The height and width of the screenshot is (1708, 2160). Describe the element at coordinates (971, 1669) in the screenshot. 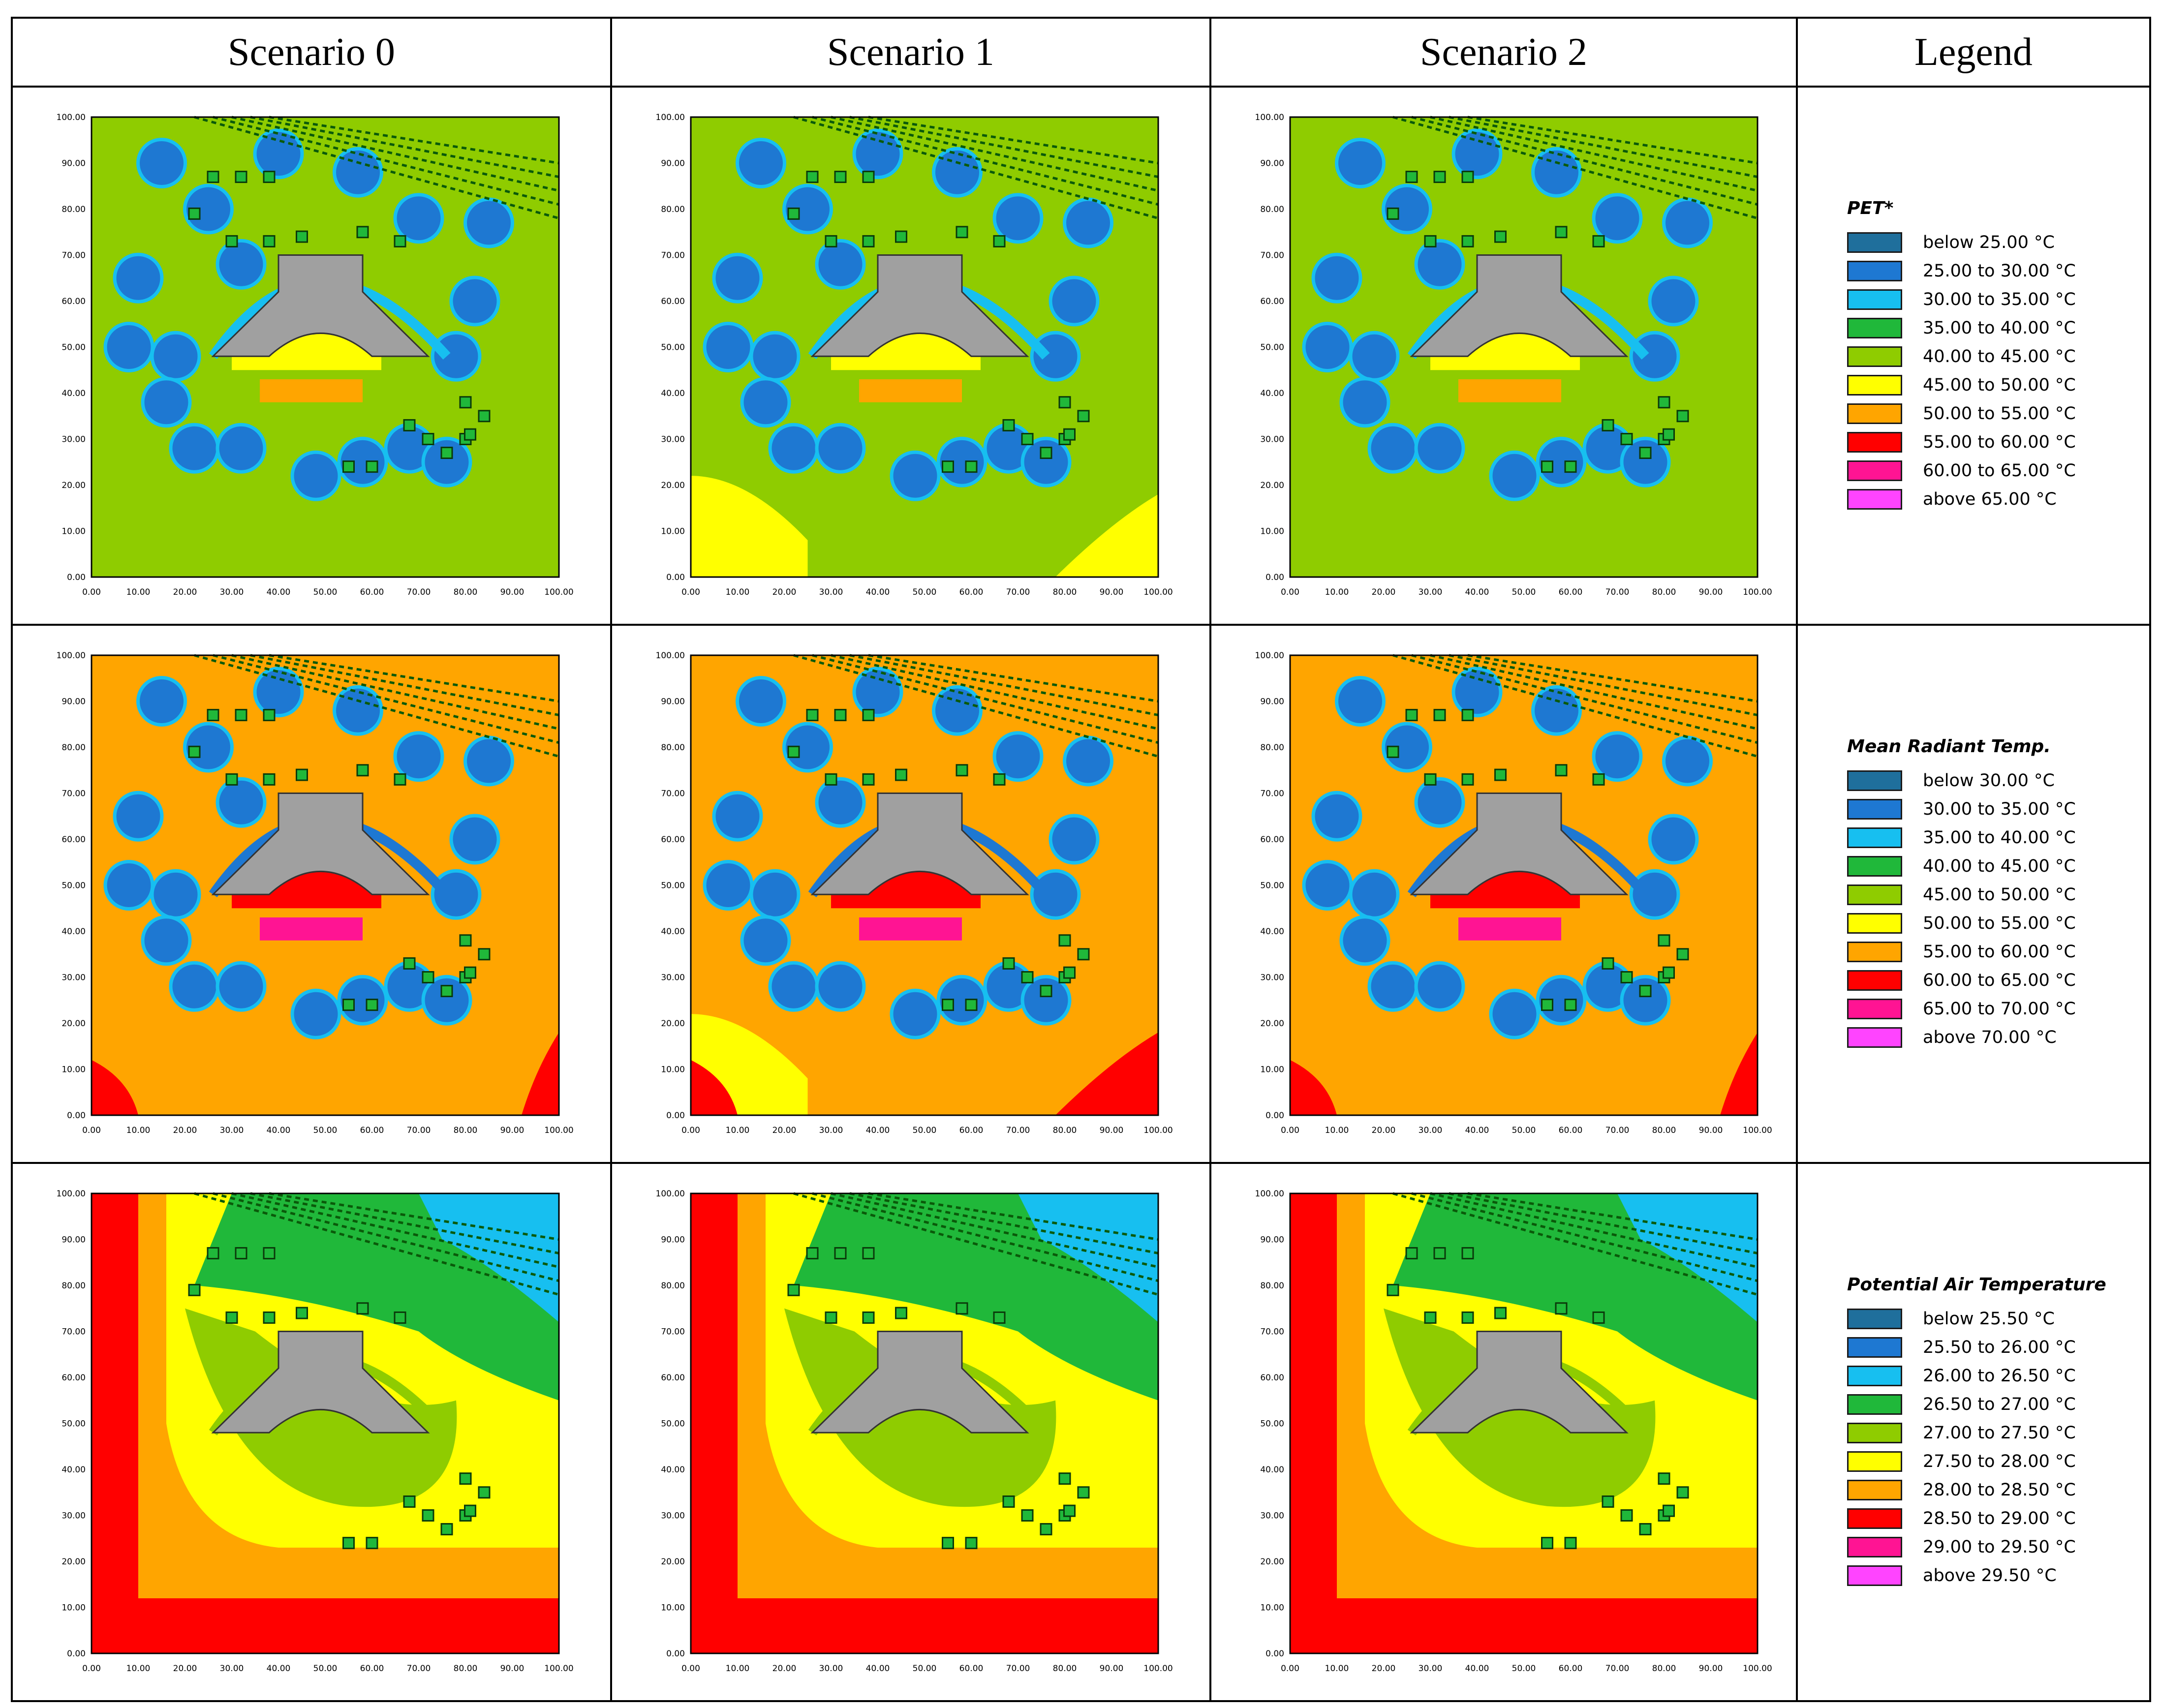

I see `x-tick-label: 60.00` at that location.